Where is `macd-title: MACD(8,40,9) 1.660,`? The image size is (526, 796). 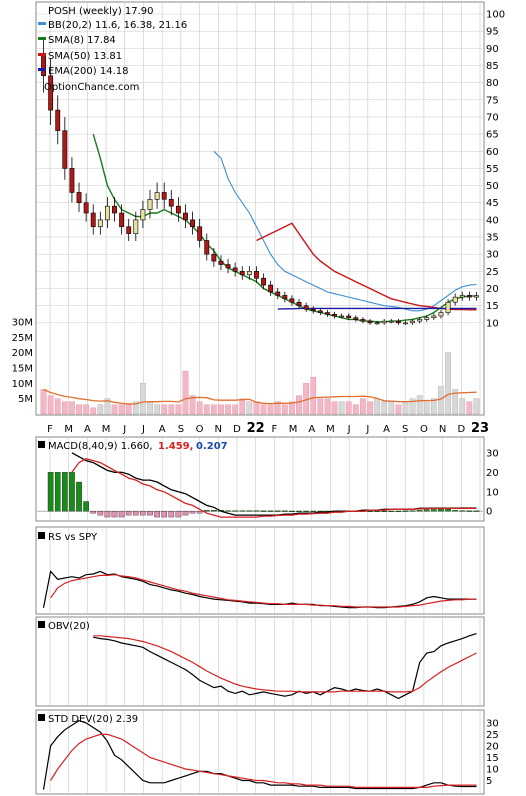 macd-title: MACD(8,40,9) 1.660, is located at coordinates (100, 446).